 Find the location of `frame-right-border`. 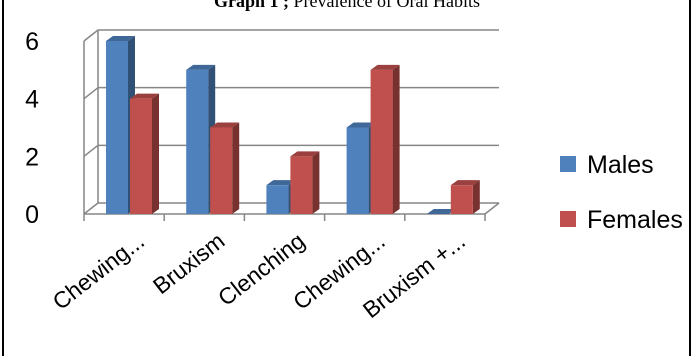

frame-right-border is located at coordinates (690, 178).